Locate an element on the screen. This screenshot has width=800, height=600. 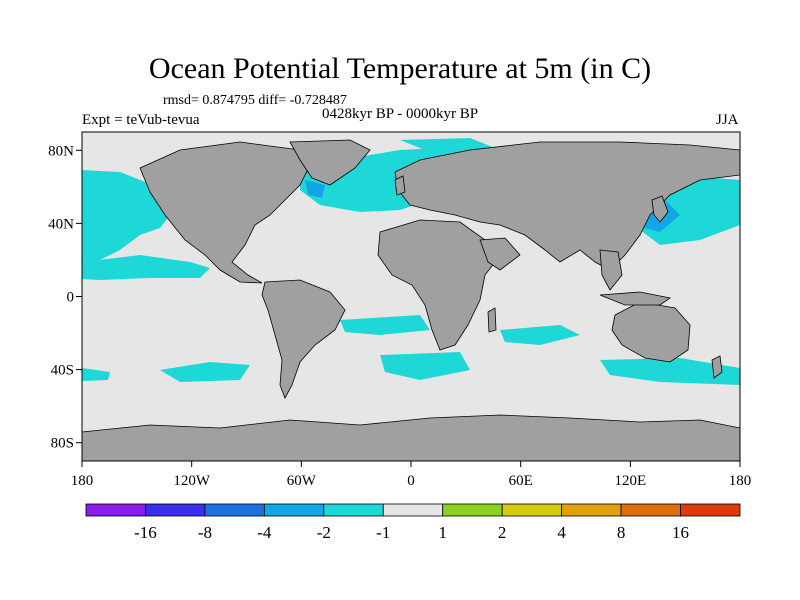
experiment-label: Expt = teVub-tevua is located at coordinates (141, 120).